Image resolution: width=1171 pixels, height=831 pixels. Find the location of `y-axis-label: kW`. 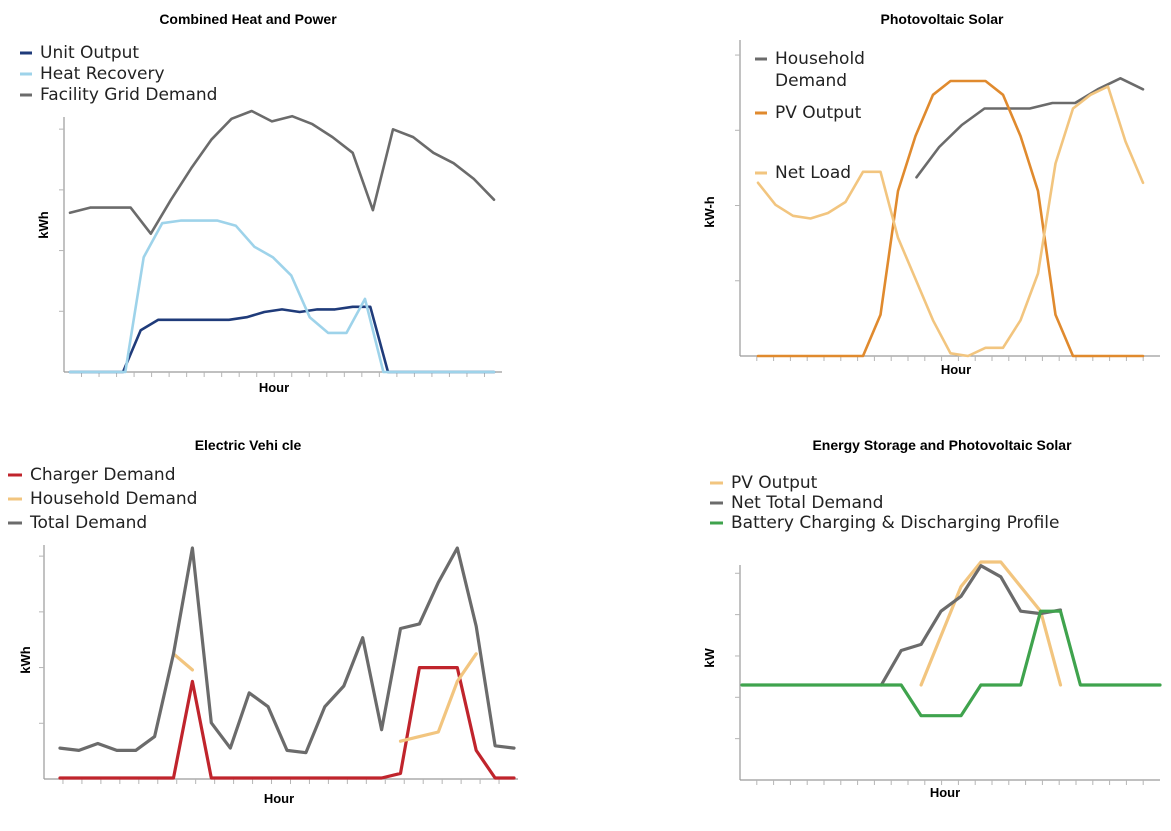

y-axis-label: kW is located at coordinates (709, 658).